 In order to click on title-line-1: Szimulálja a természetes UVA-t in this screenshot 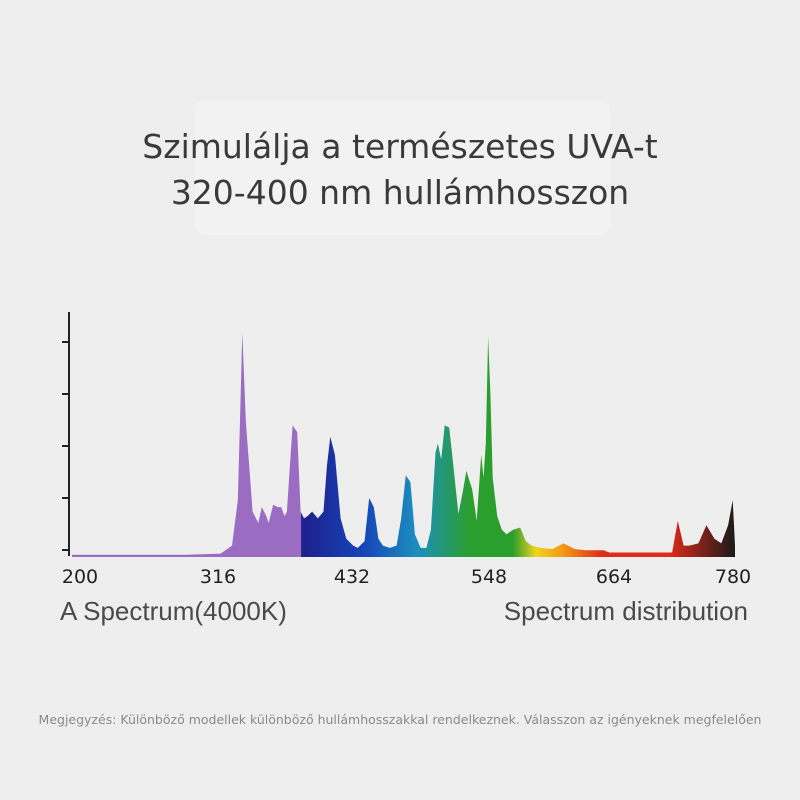, I will do `click(400, 146)`.